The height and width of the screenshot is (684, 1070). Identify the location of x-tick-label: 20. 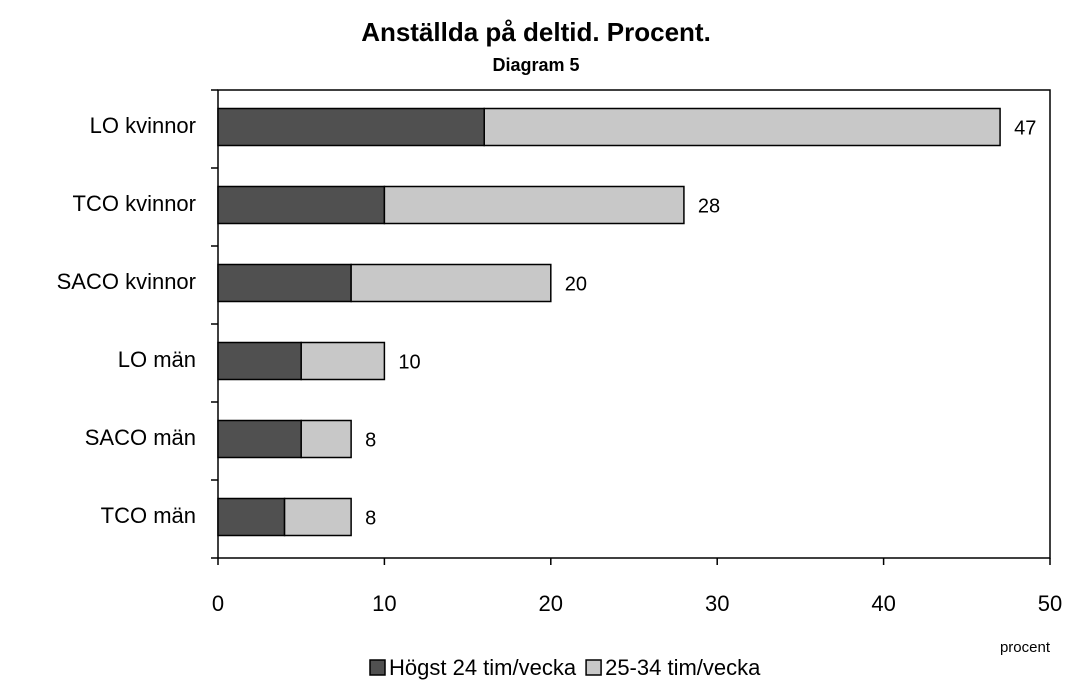
(551, 603).